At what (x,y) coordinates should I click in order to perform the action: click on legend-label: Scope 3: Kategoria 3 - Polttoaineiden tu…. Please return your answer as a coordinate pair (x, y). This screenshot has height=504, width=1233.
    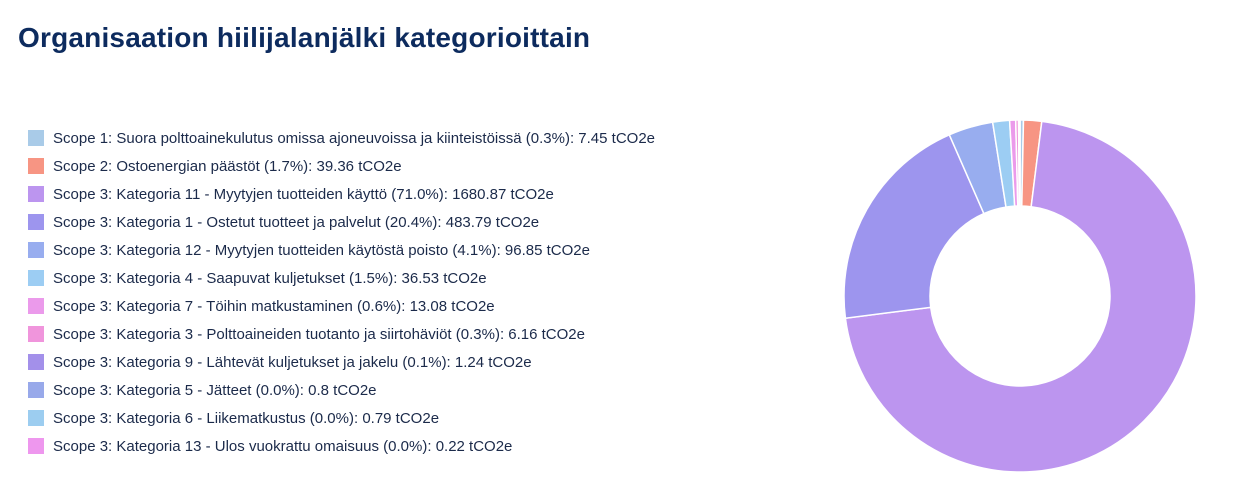
    Looking at the image, I should click on (319, 334).